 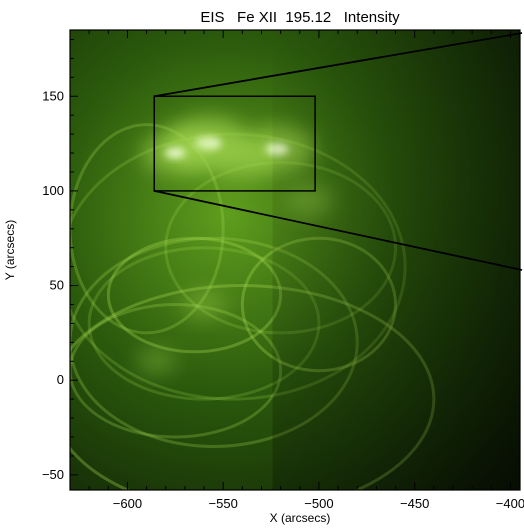 What do you see at coordinates (318, 503) in the screenshot?
I see `x-tick-label: −500` at bounding box center [318, 503].